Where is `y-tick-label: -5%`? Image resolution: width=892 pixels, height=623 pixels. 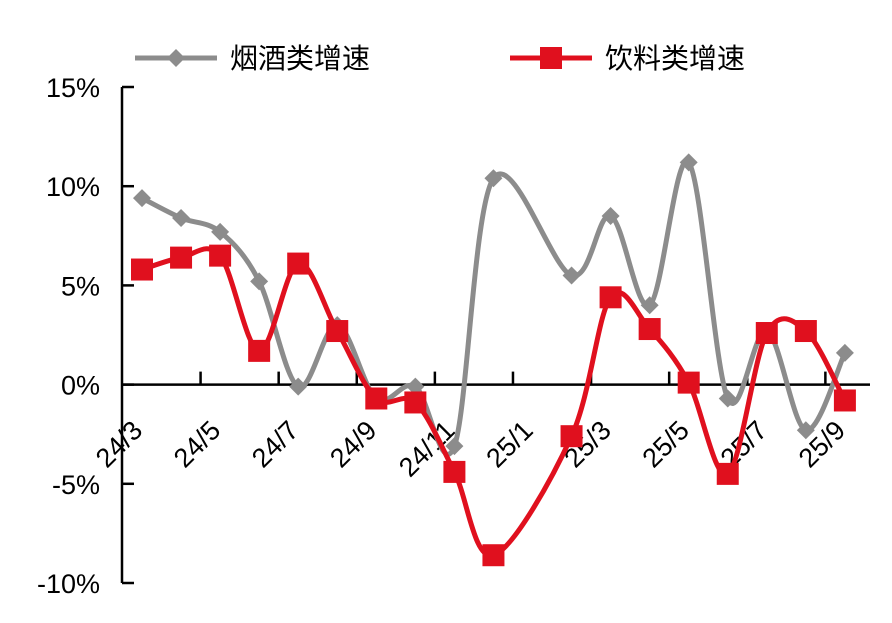 y-tick-label: -5% is located at coordinates (76, 485).